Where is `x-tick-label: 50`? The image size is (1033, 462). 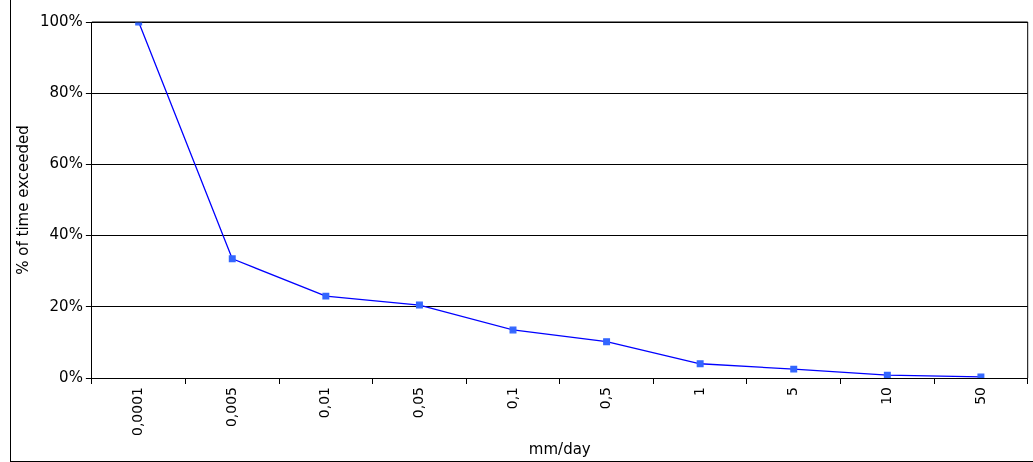 x-tick-label: 50 is located at coordinates (979, 396).